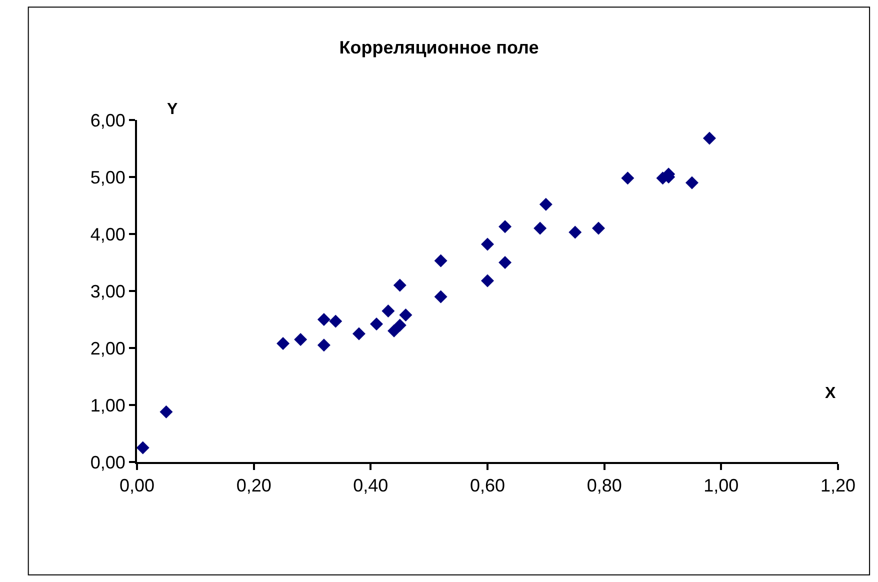  I want to click on x-tick-label: 0,00, so click(137, 486).